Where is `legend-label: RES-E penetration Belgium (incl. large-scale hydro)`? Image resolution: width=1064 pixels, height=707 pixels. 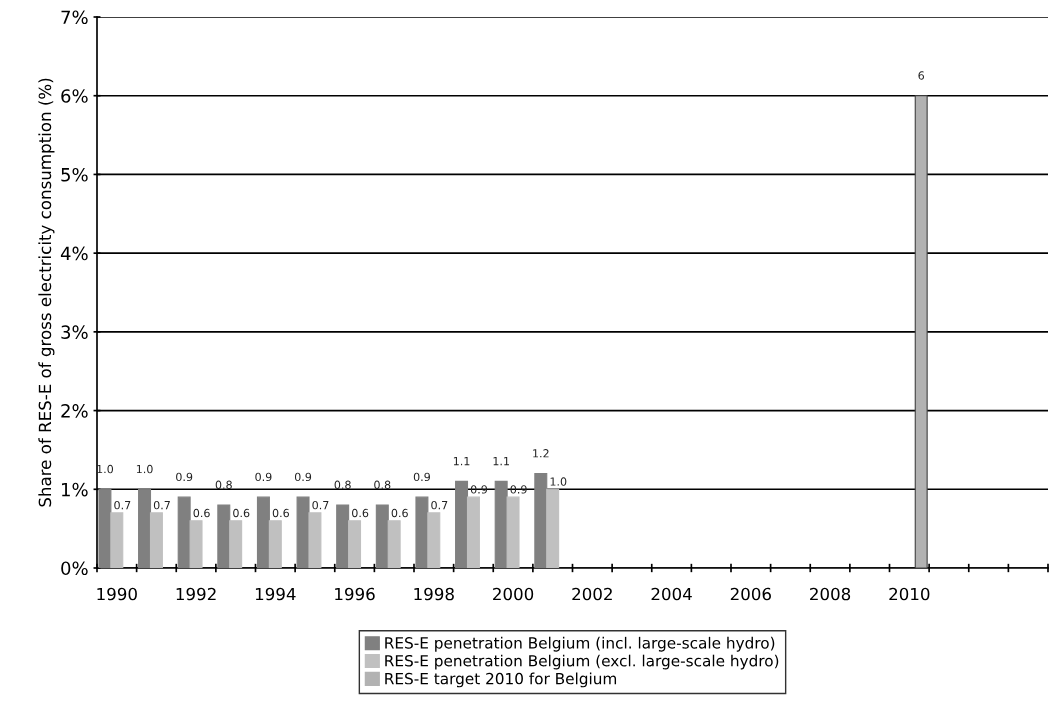
legend-label: RES-E penetration Belgium (incl. large-scale hydro) is located at coordinates (580, 644).